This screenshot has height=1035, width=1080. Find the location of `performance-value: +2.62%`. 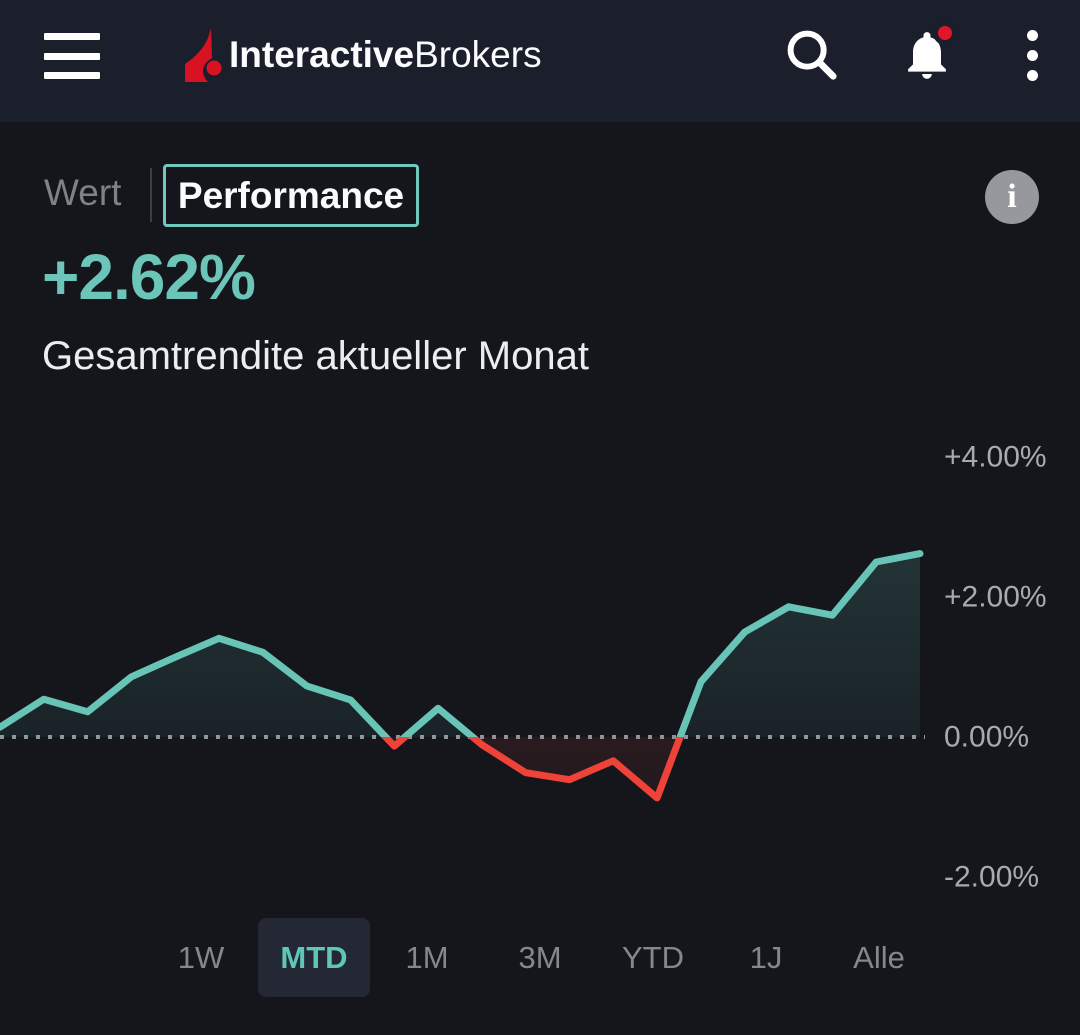

performance-value: +2.62% is located at coordinates (149, 277).